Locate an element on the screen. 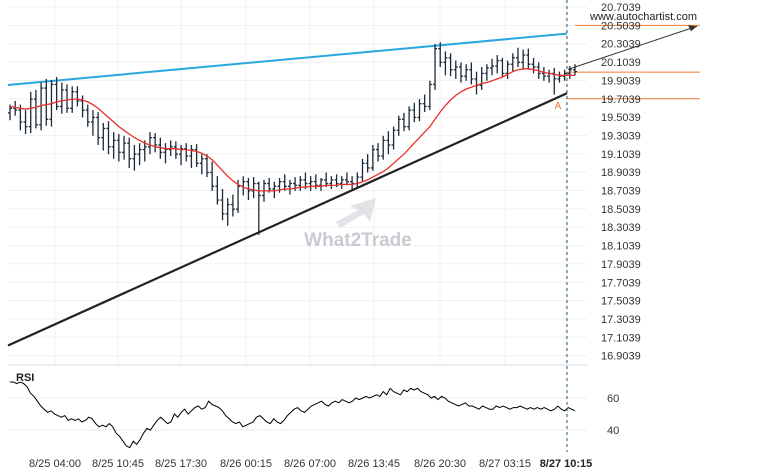 The height and width of the screenshot is (475, 760). rsi-panel: RSI 60 40 is located at coordinates (313, 410).